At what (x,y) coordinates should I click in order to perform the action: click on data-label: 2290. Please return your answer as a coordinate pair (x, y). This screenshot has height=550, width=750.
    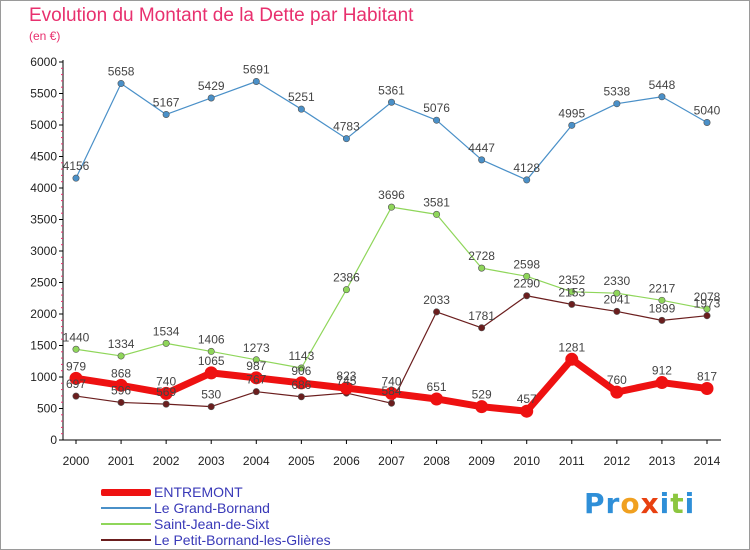
    Looking at the image, I should click on (526, 284).